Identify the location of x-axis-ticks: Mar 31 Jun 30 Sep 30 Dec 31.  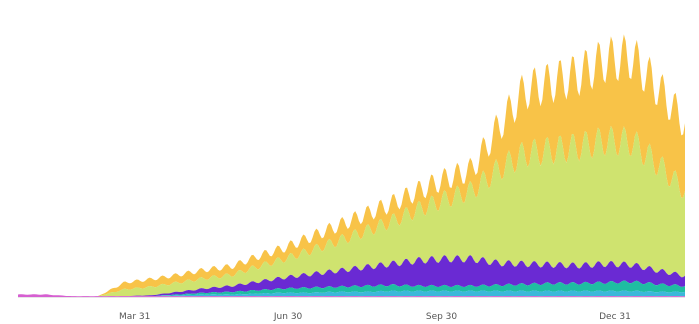
(375, 317).